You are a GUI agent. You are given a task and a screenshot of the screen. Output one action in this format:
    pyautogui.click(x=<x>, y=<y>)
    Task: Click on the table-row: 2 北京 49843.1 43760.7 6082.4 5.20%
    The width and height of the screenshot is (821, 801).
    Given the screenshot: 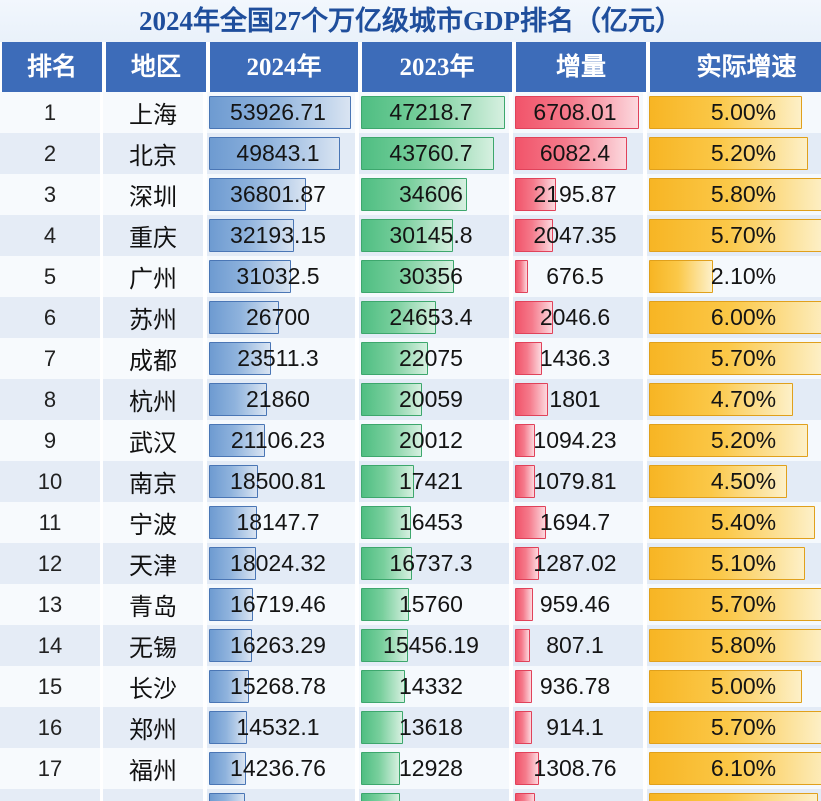 What is the action you would take?
    pyautogui.click(x=410, y=153)
    